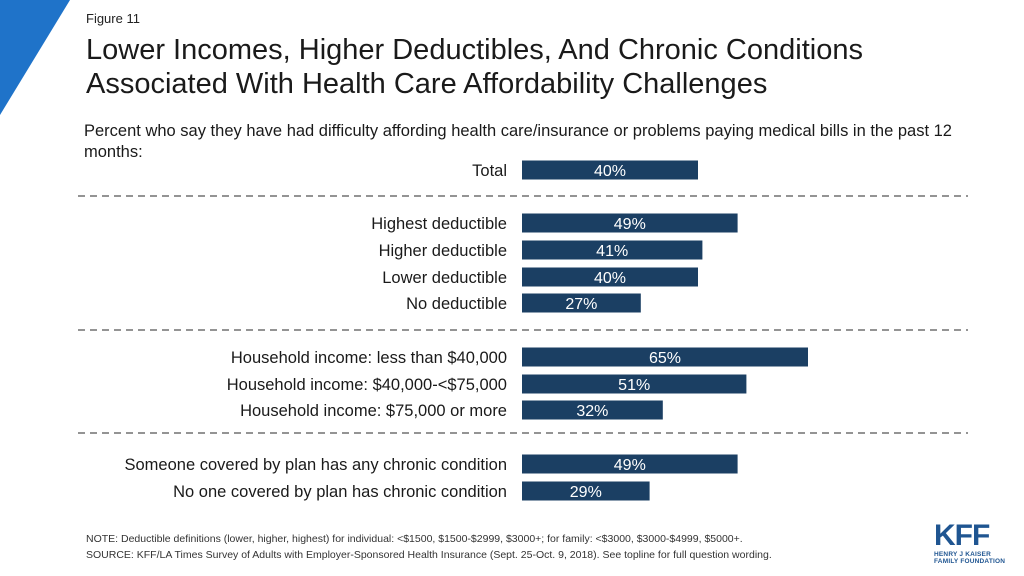  I want to click on kff-logo: KFF HENRY J KAISER FAMILY FOUNDATION, so click(974, 542).